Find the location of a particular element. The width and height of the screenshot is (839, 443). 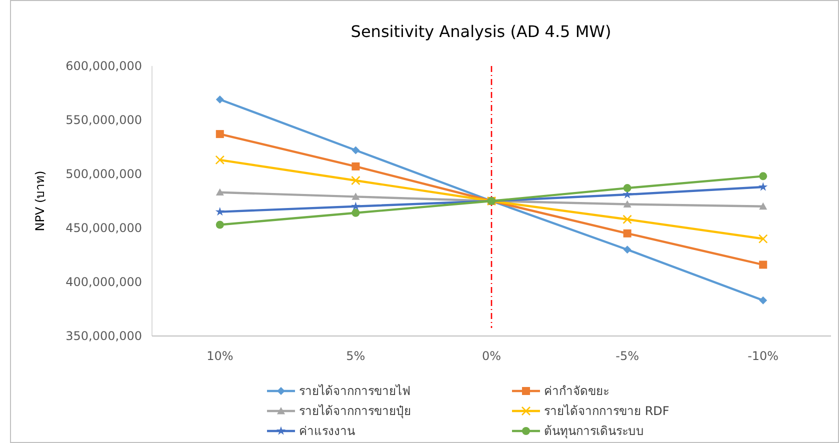

y-tick-label: 600,000,000 is located at coordinates (104, 66).